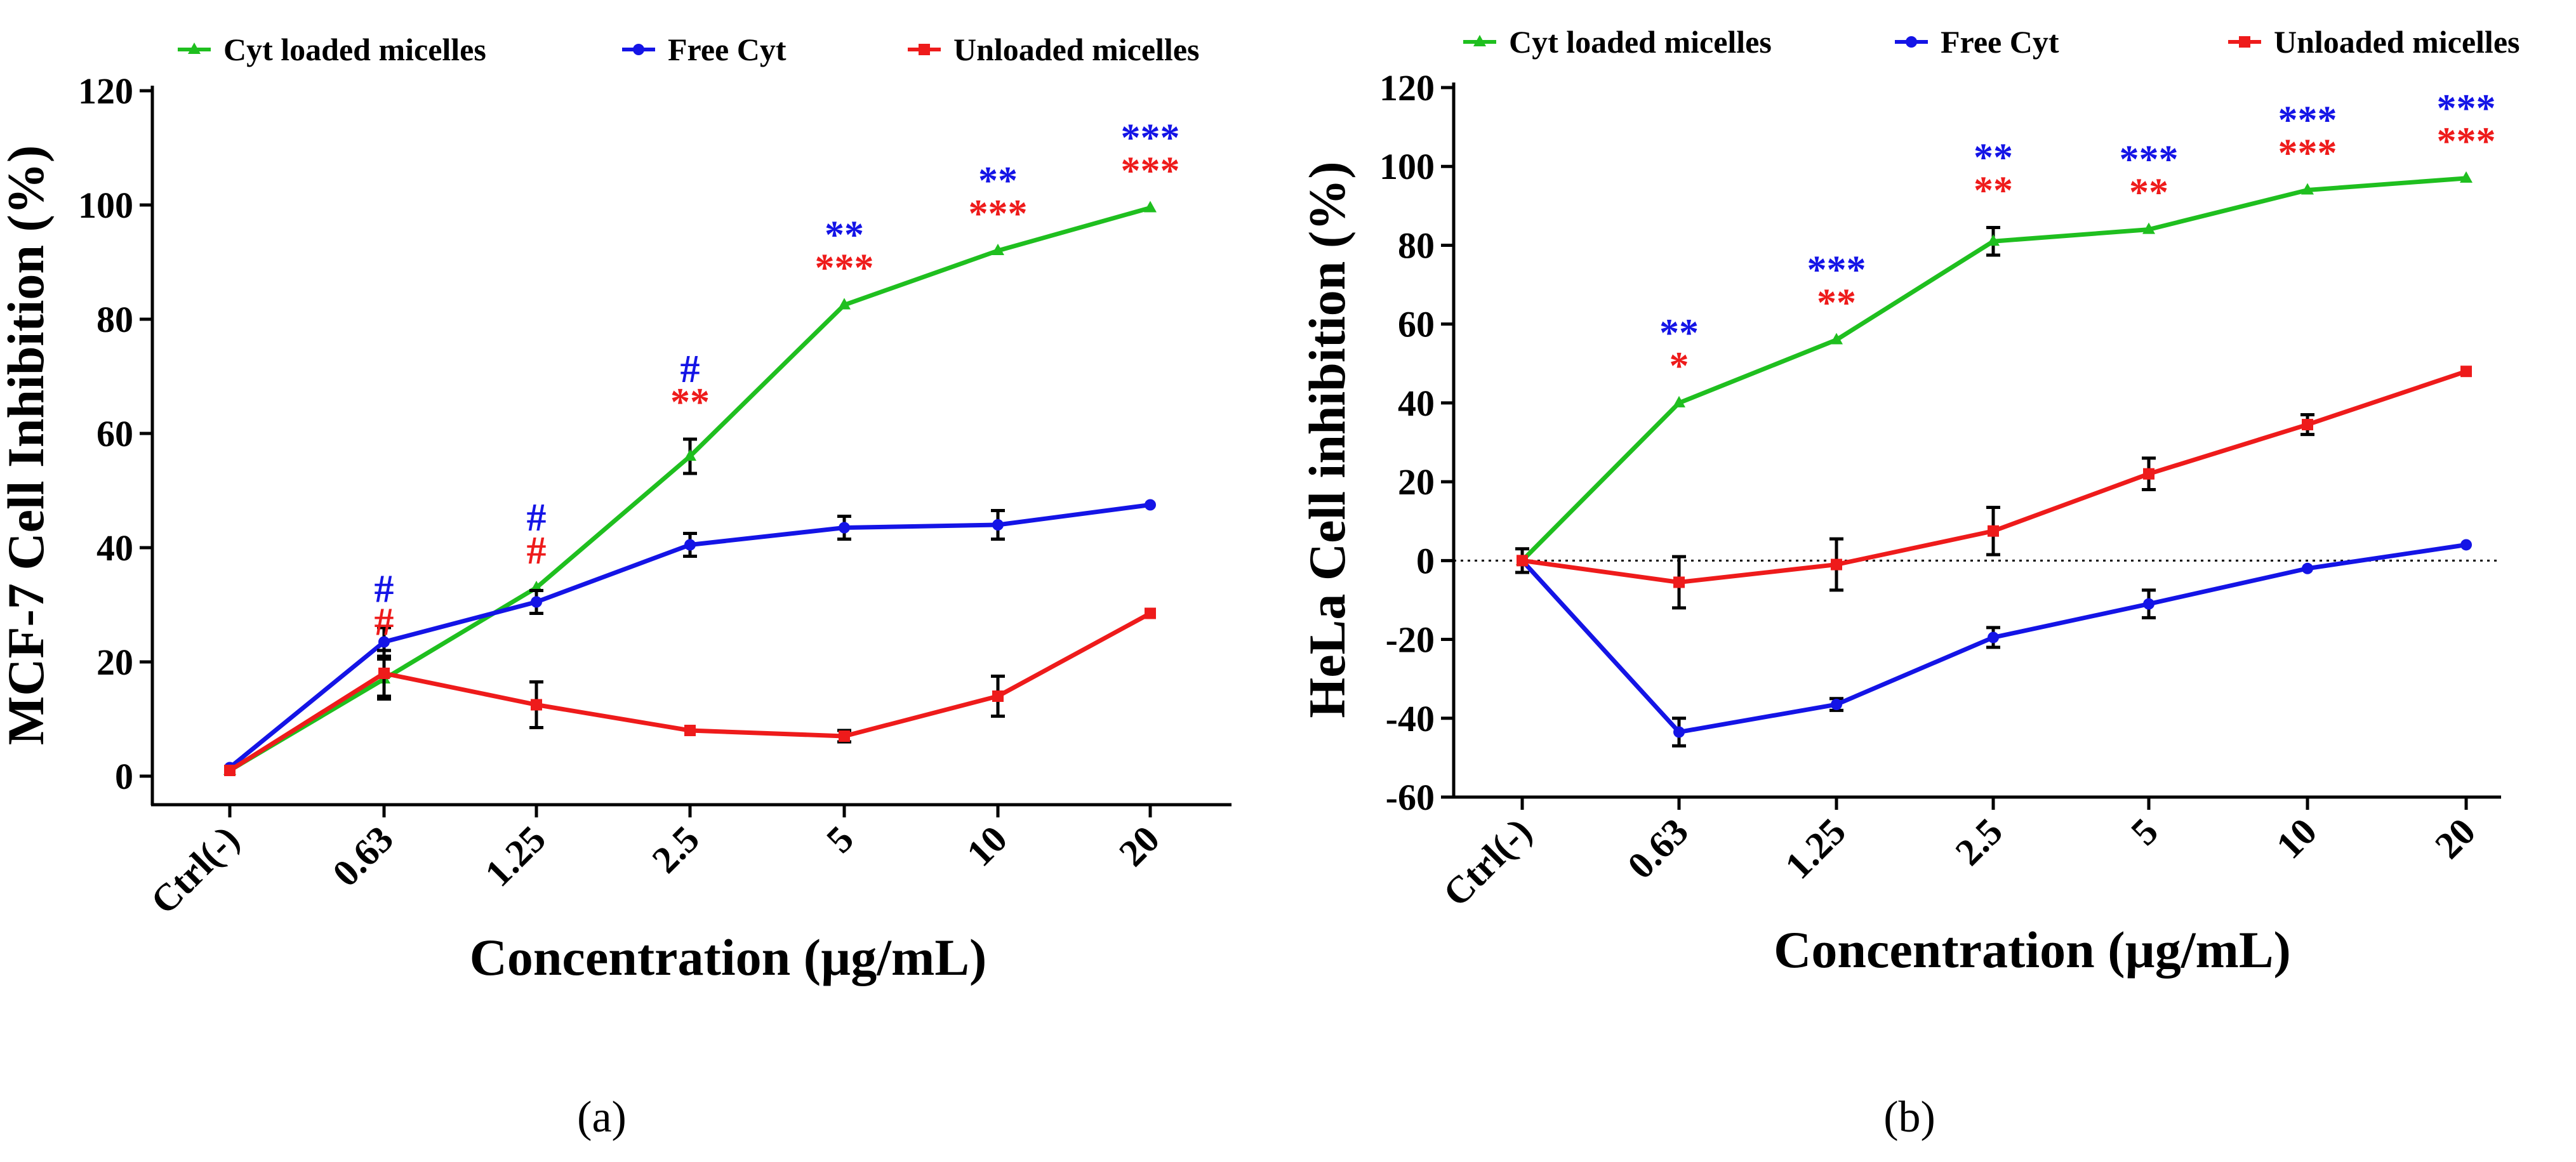 Image resolution: width=2576 pixels, height=1162 pixels. What do you see at coordinates (728, 957) in the screenshot?
I see `x-axis-title: Concentration (µg/mL)` at bounding box center [728, 957].